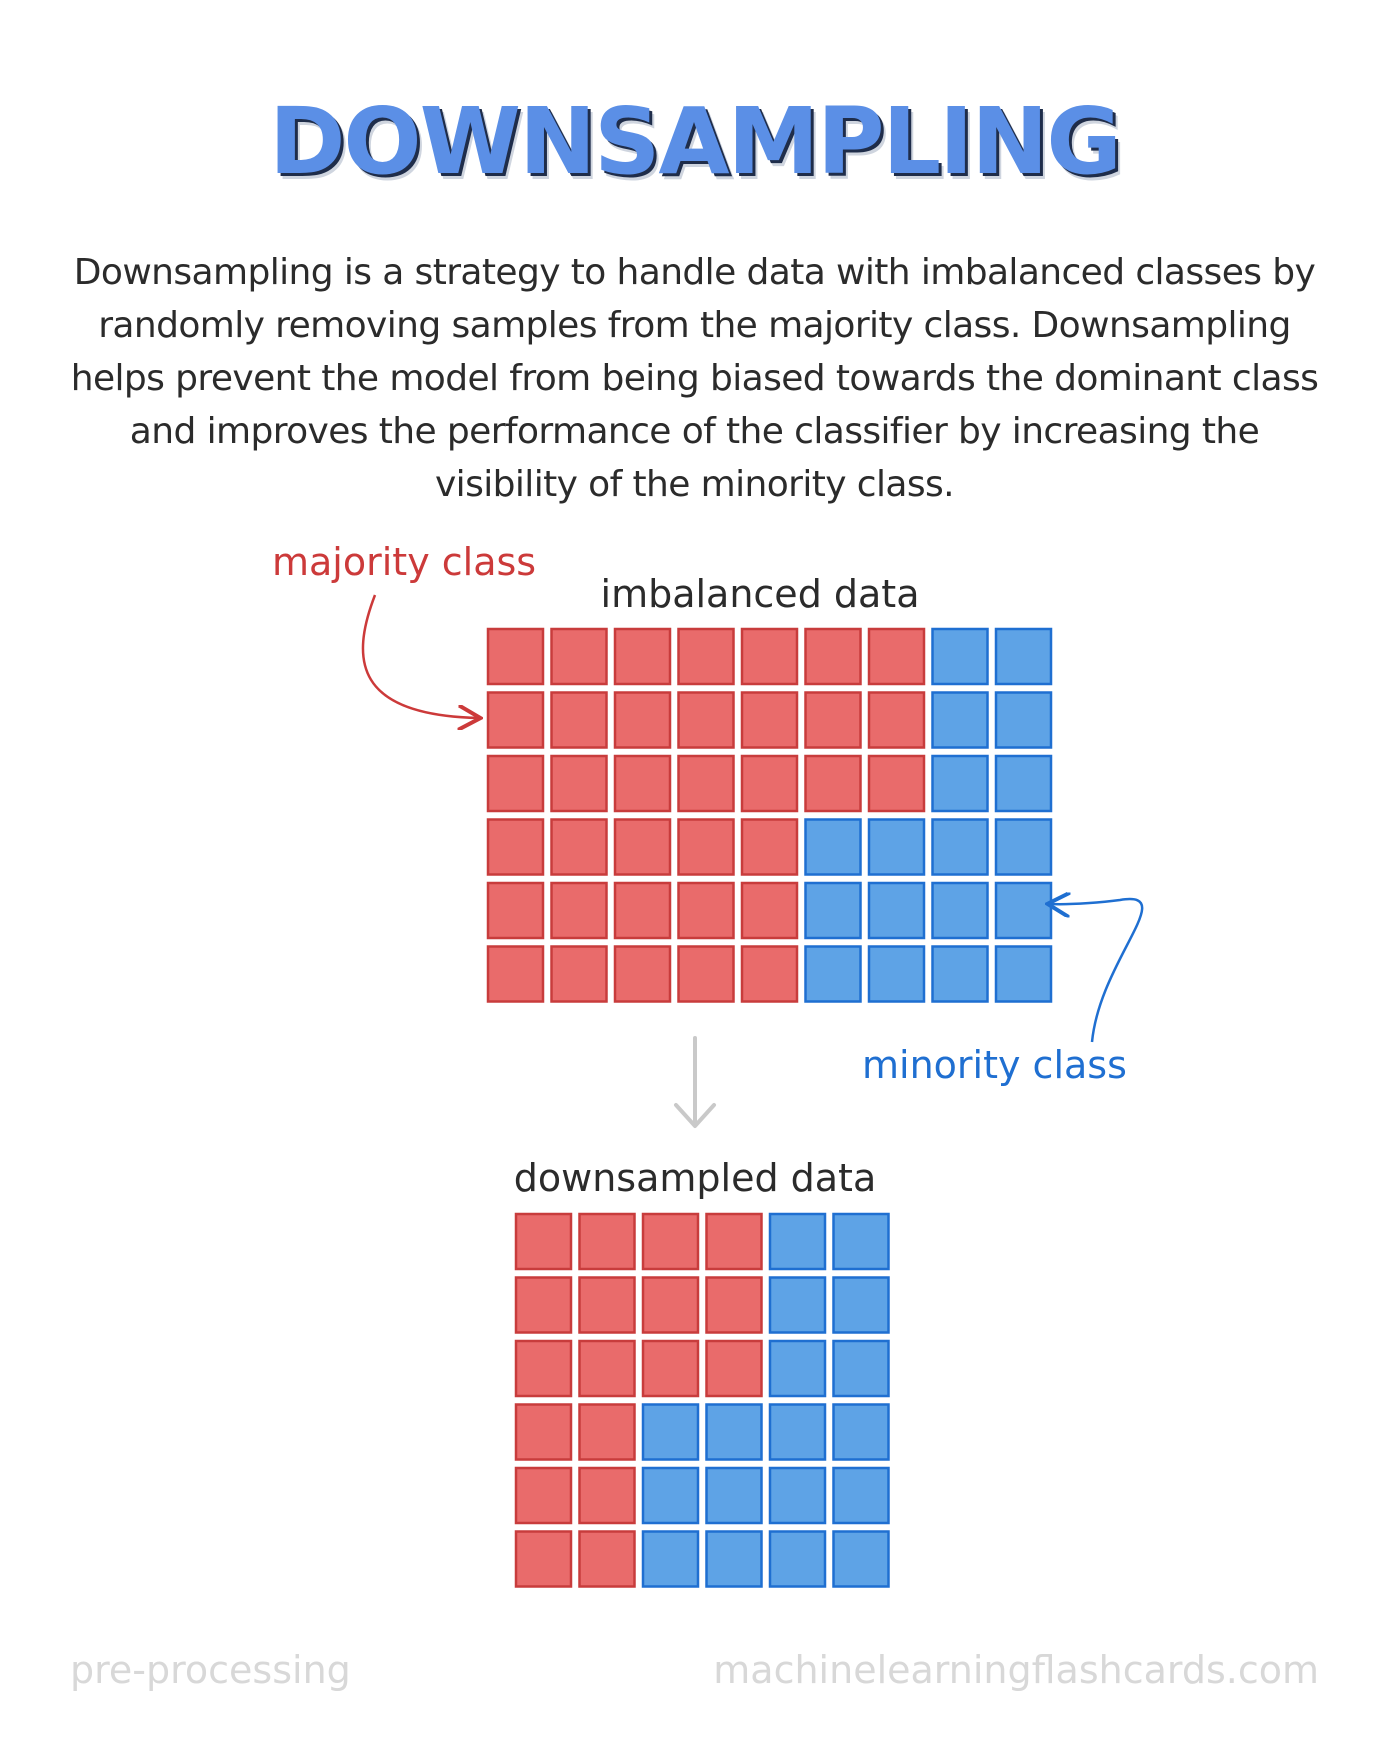  I want to click on downsample-arrow, so click(695, 1082).